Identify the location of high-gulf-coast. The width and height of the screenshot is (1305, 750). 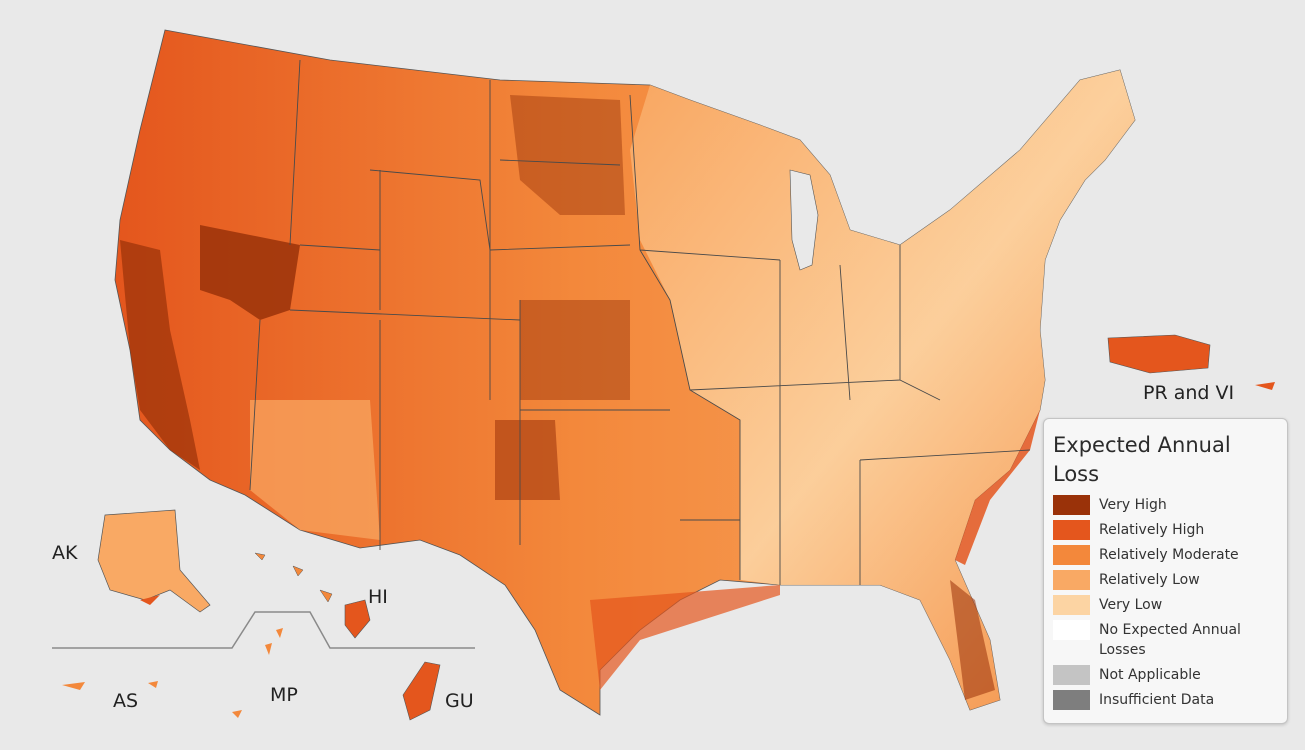
(685, 637).